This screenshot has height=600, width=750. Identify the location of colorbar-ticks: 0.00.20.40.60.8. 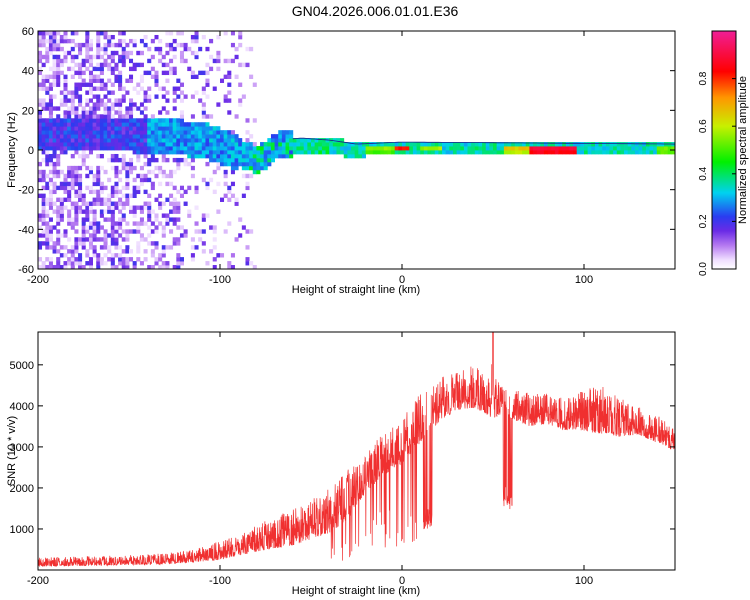
(717, 173).